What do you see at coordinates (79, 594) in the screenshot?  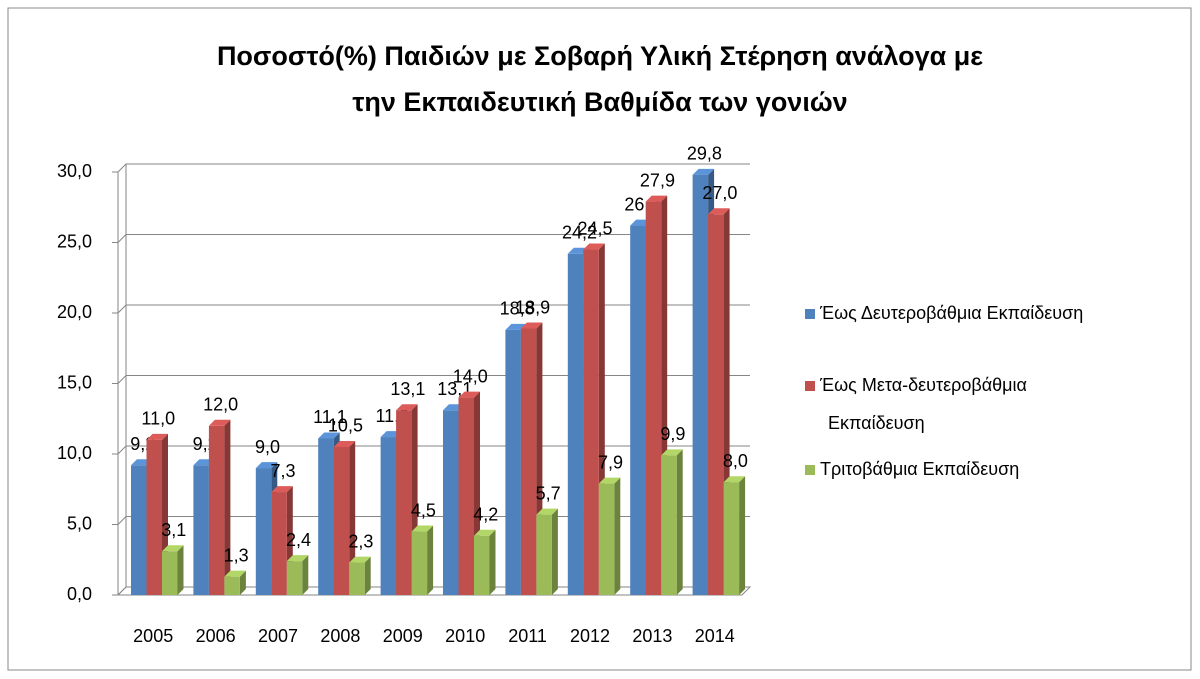 I see `y-tick-label: 0,0` at bounding box center [79, 594].